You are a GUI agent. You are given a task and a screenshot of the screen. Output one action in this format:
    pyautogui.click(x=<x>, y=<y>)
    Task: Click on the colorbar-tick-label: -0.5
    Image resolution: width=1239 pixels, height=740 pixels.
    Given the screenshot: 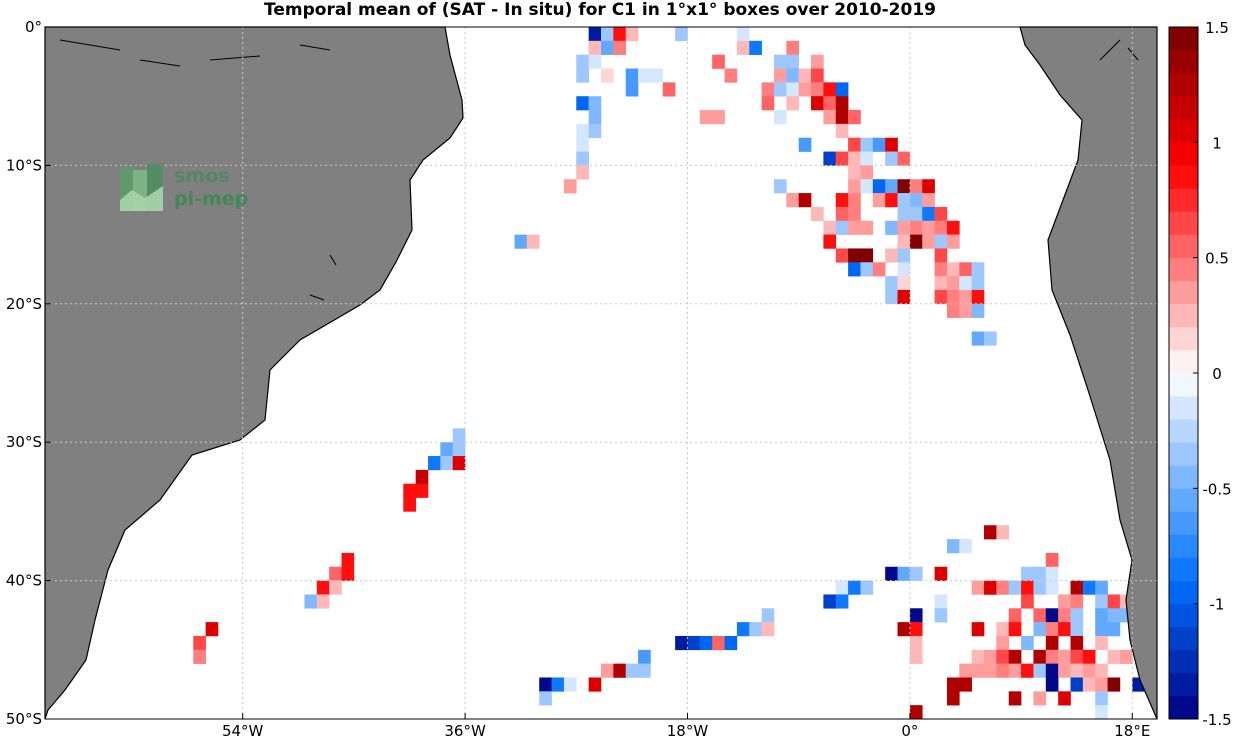 What is the action you would take?
    pyautogui.click(x=1216, y=489)
    